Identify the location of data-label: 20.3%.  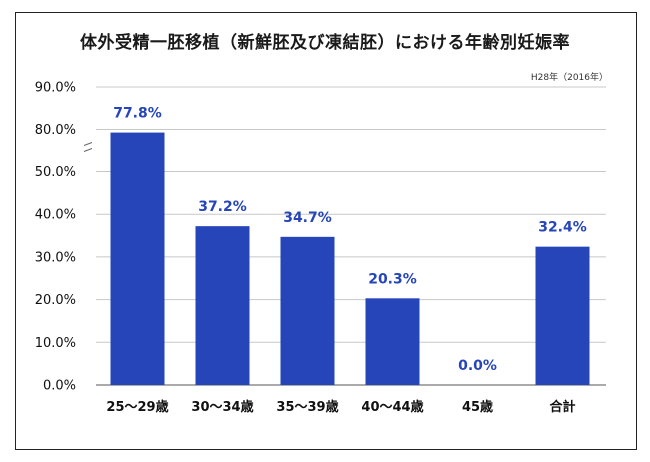
(392, 279).